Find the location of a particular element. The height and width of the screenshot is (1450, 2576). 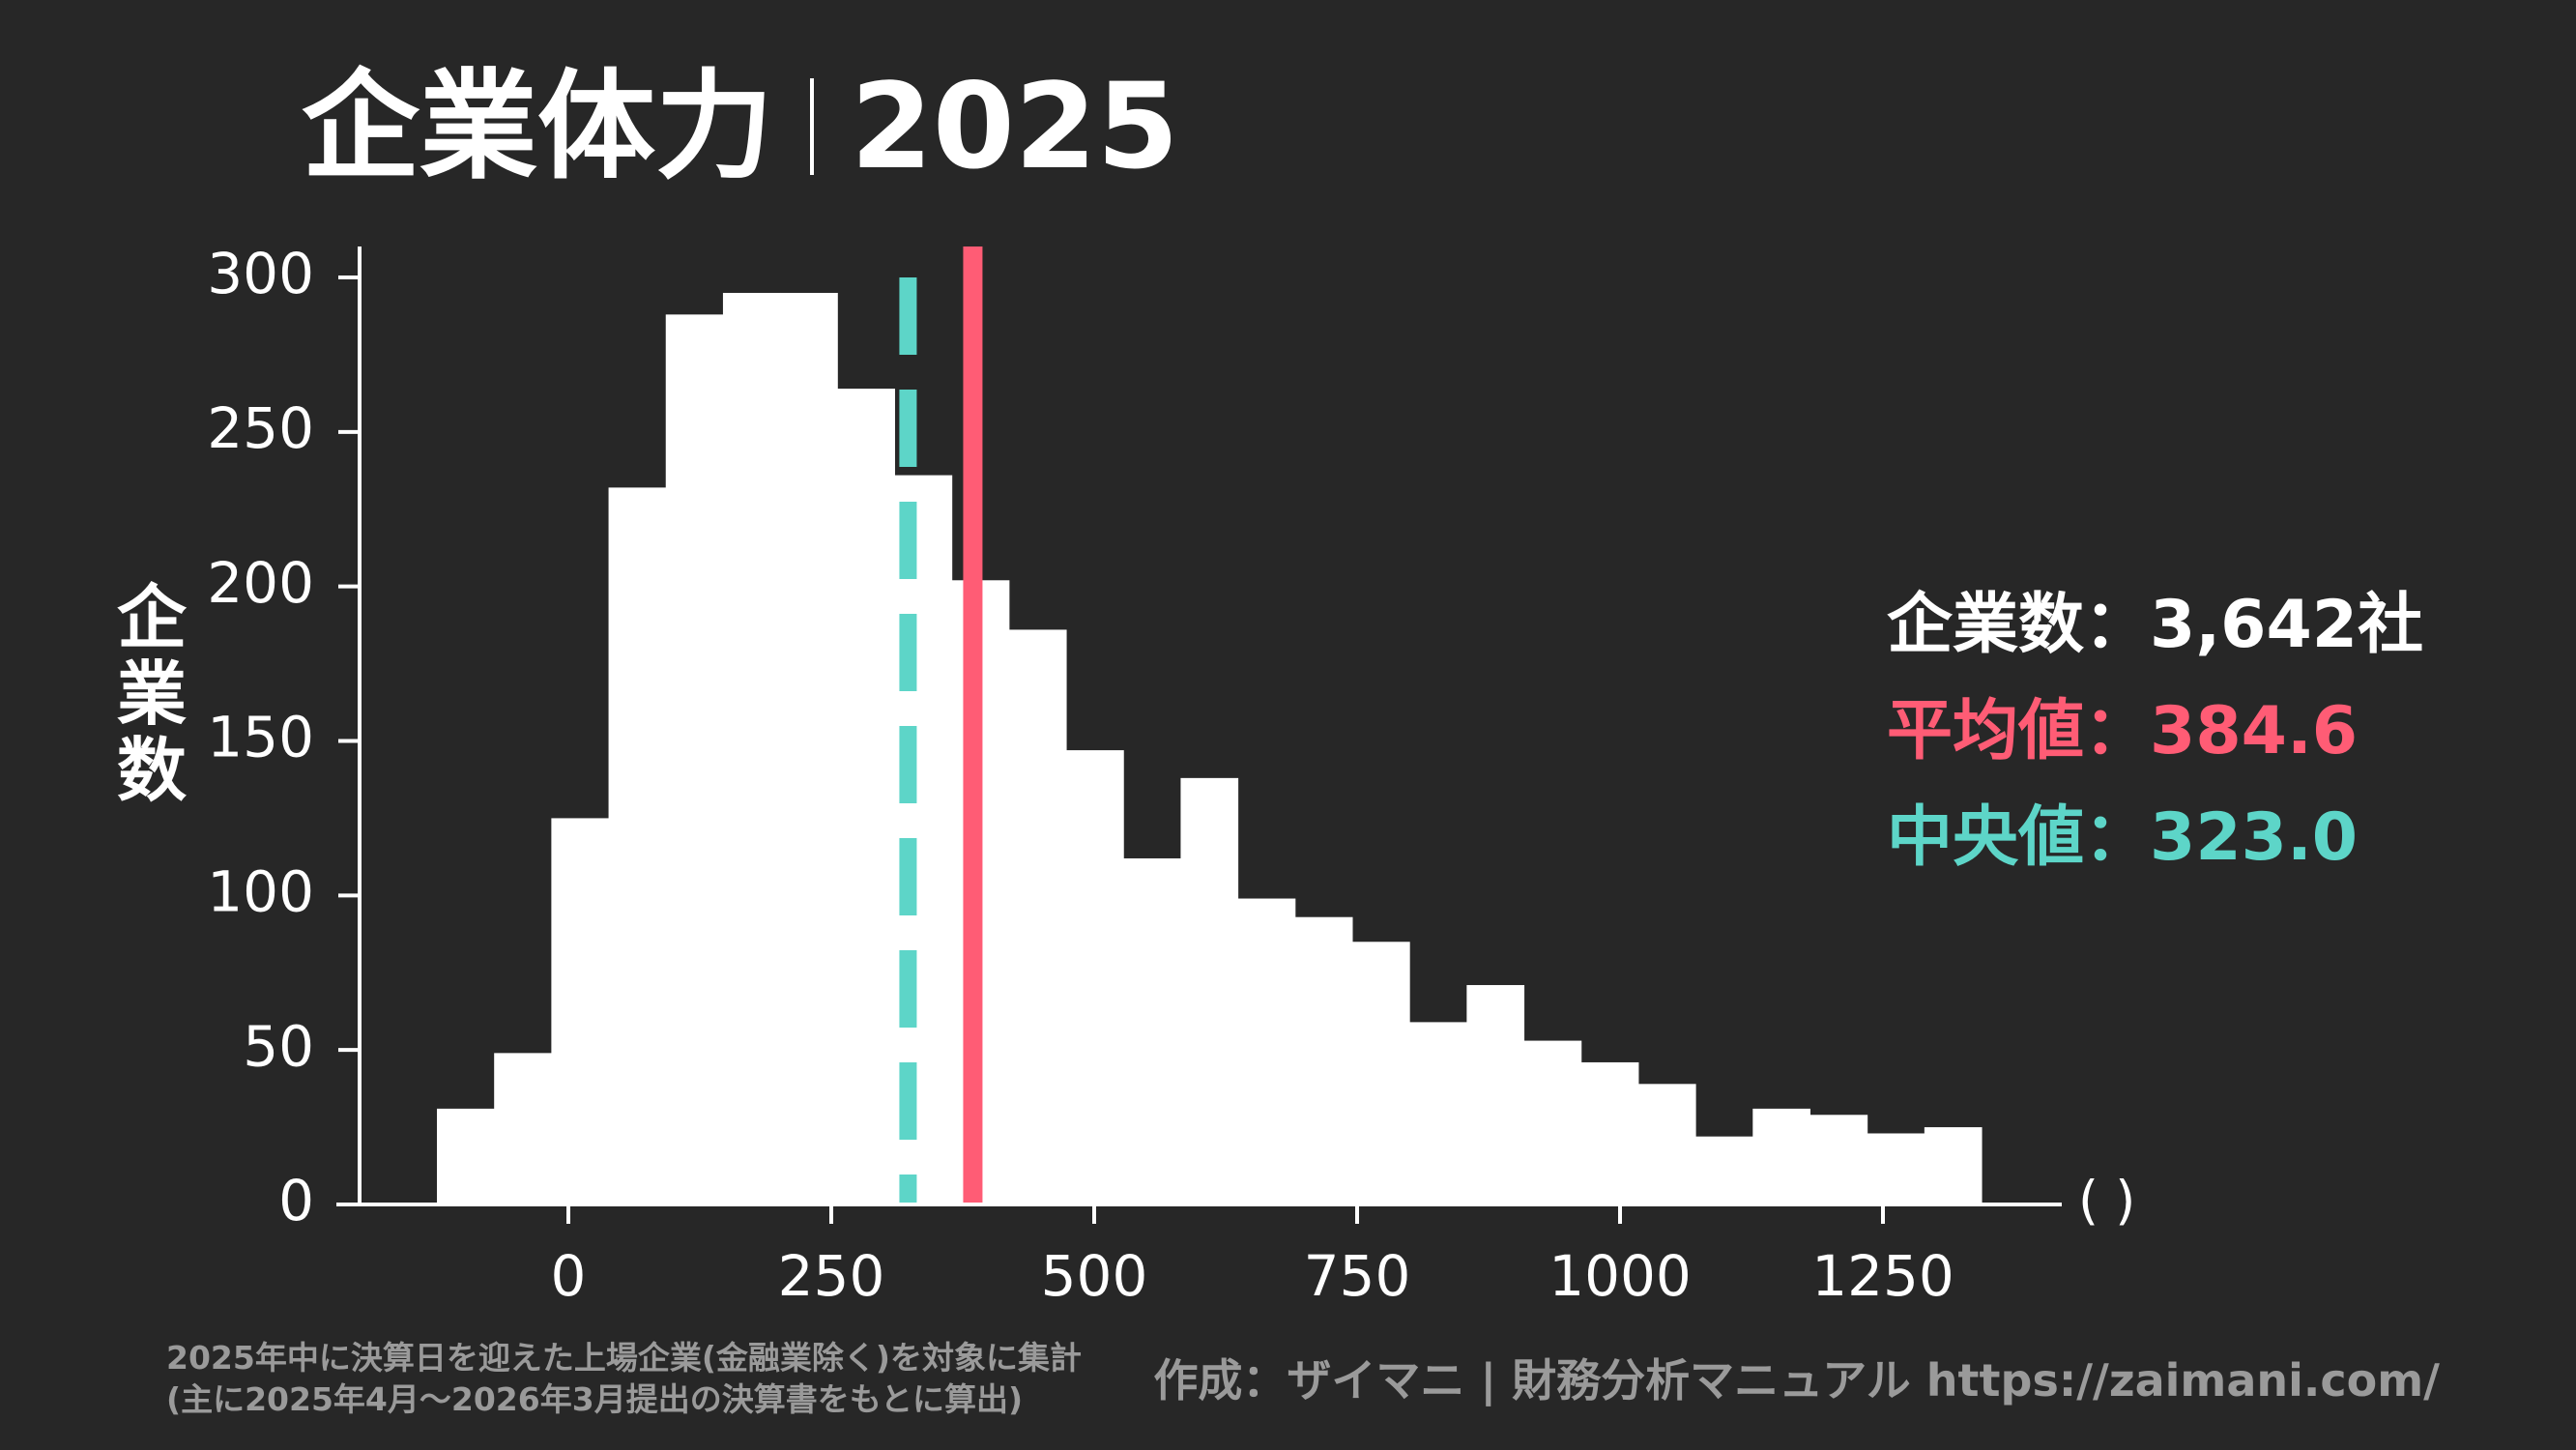

y-axis-label-char: 企 is located at coordinates (151, 618).